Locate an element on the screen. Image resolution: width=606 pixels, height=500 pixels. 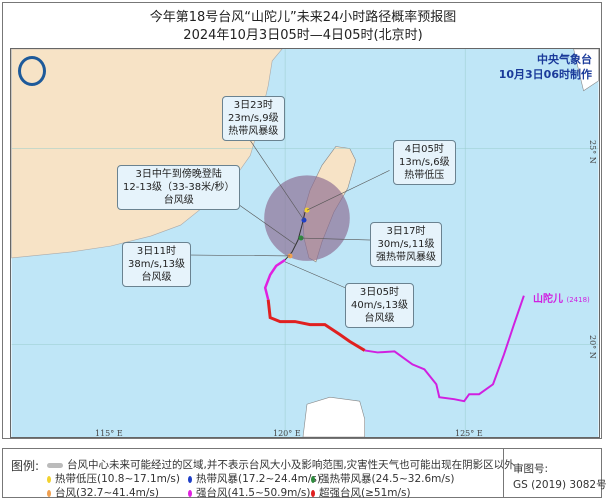
review-number: GS (2019) 3082号 is located at coordinates (559, 485).